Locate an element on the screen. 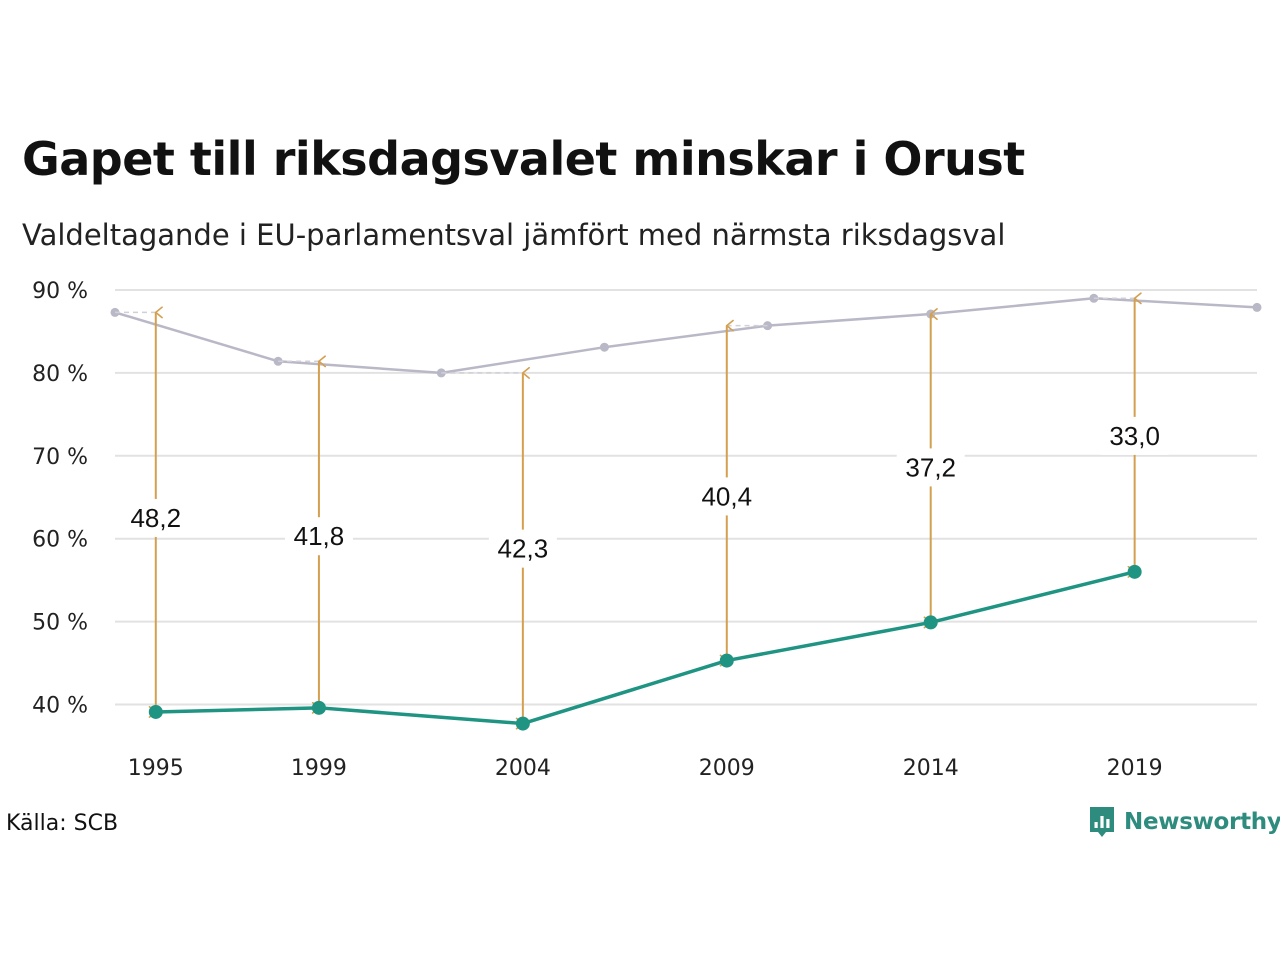  gap-label: 40,4 is located at coordinates (726, 496).